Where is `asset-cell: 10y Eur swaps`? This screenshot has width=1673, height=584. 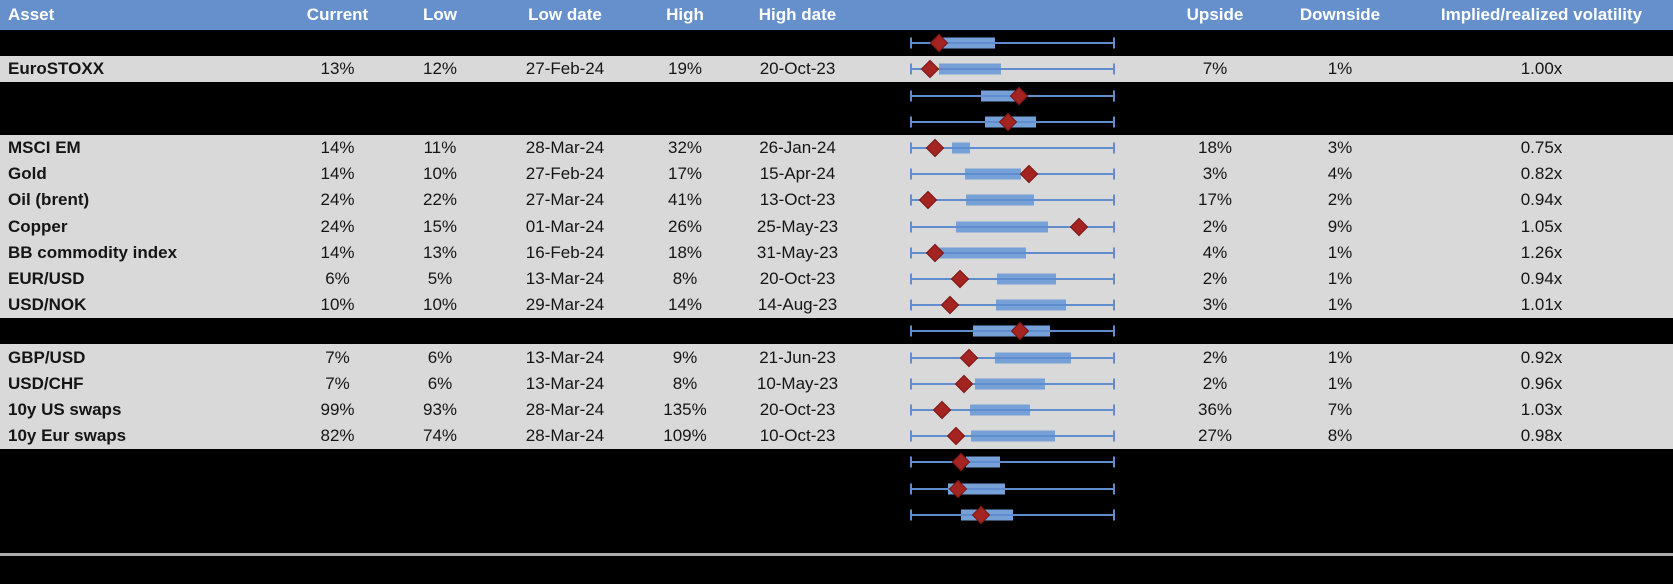
asset-cell: 10y Eur swaps is located at coordinates (67, 436).